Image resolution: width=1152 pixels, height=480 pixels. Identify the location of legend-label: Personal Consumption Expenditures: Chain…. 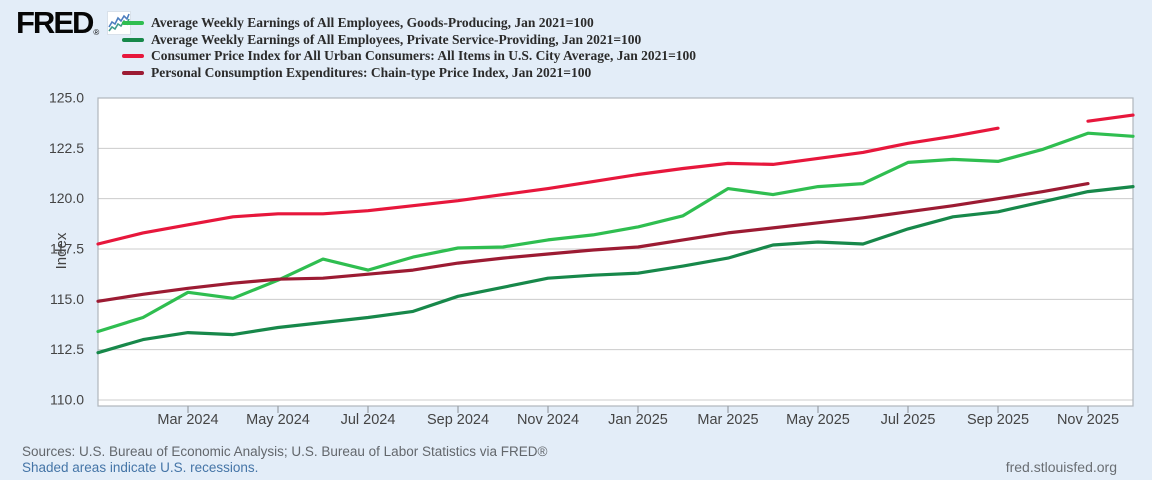
(371, 72).